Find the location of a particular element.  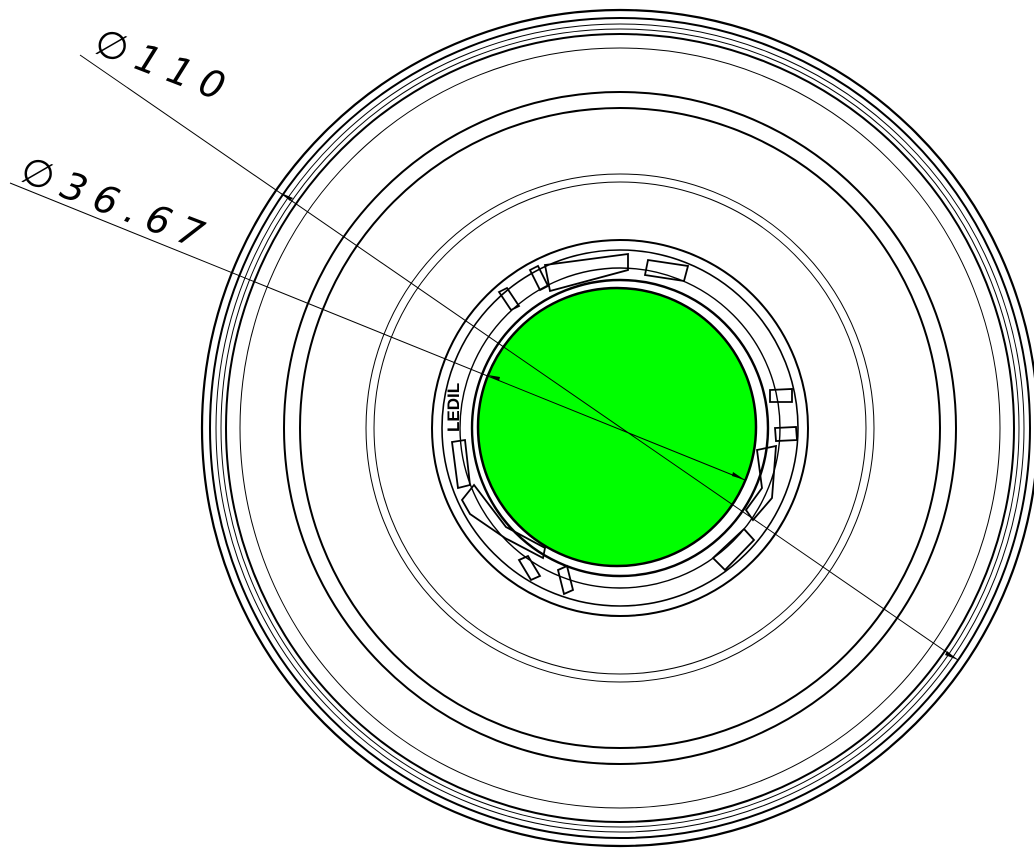

holder-slots is located at coordinates (624, 424).